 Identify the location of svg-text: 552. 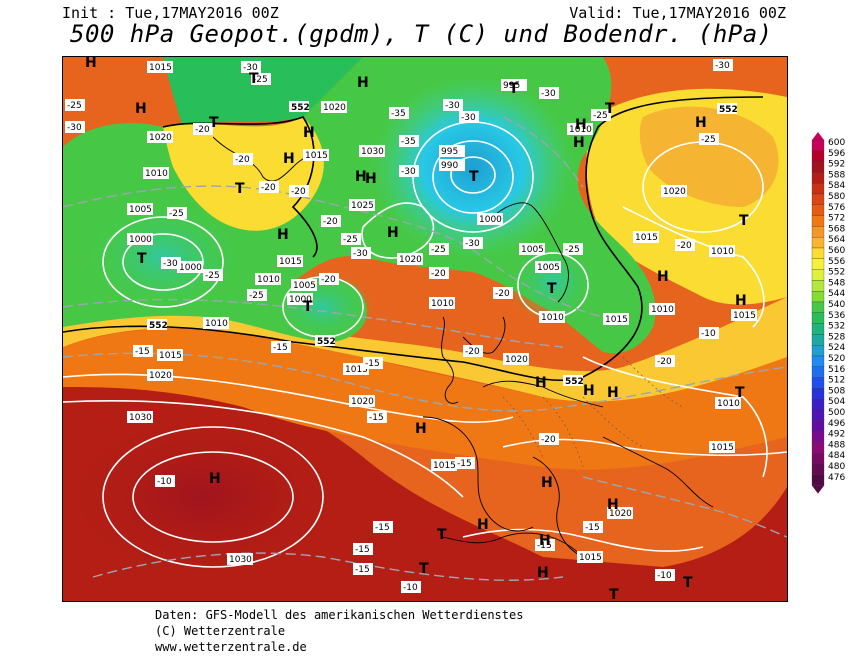
(300, 108).